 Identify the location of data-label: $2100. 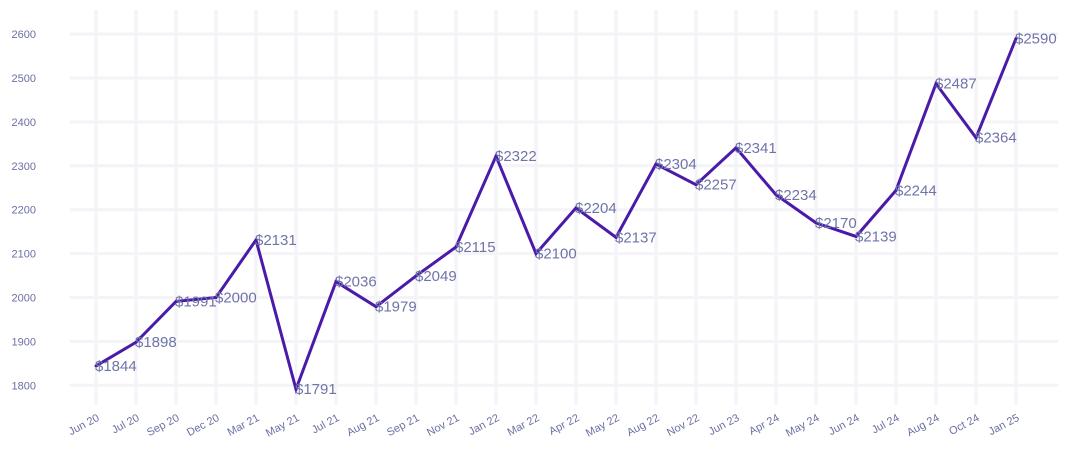
(556, 254).